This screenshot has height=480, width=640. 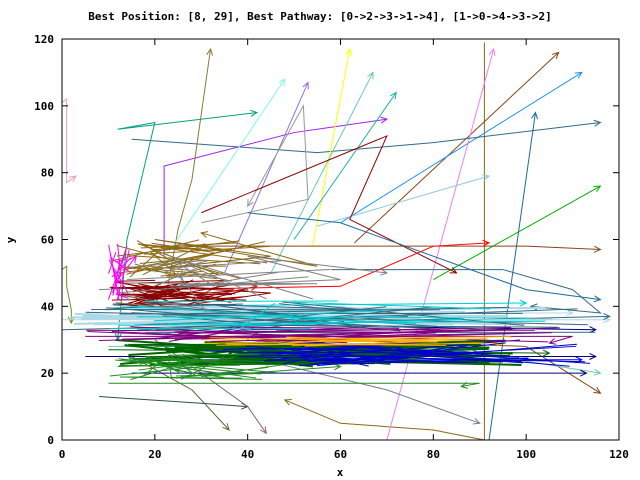 What do you see at coordinates (247, 454) in the screenshot?
I see `x-tick-label: 40` at bounding box center [247, 454].